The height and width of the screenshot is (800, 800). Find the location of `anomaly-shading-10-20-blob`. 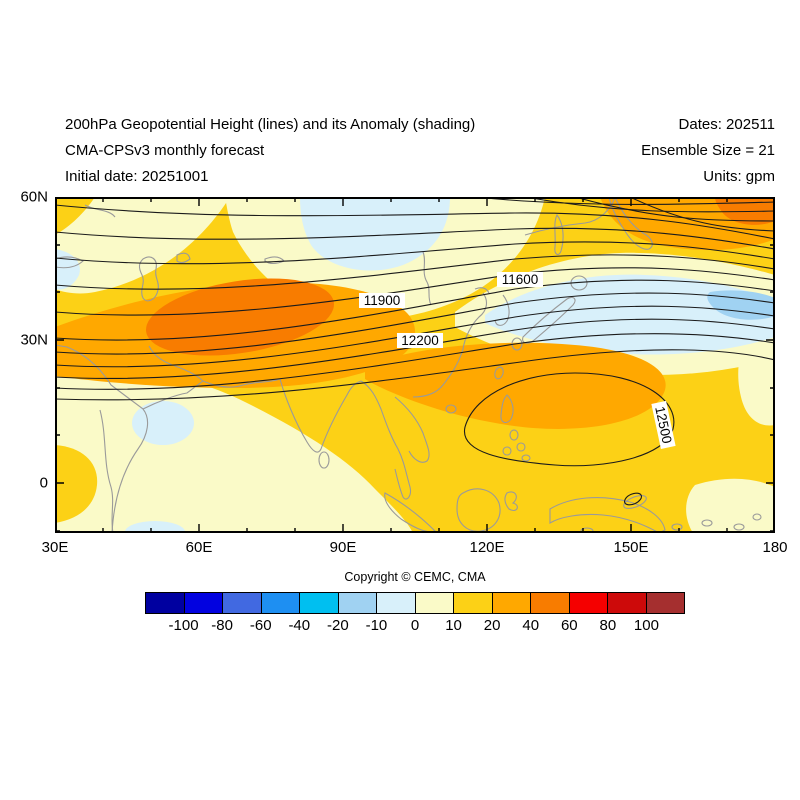

anomaly-shading-10-20-blob is located at coordinates (76, 484).